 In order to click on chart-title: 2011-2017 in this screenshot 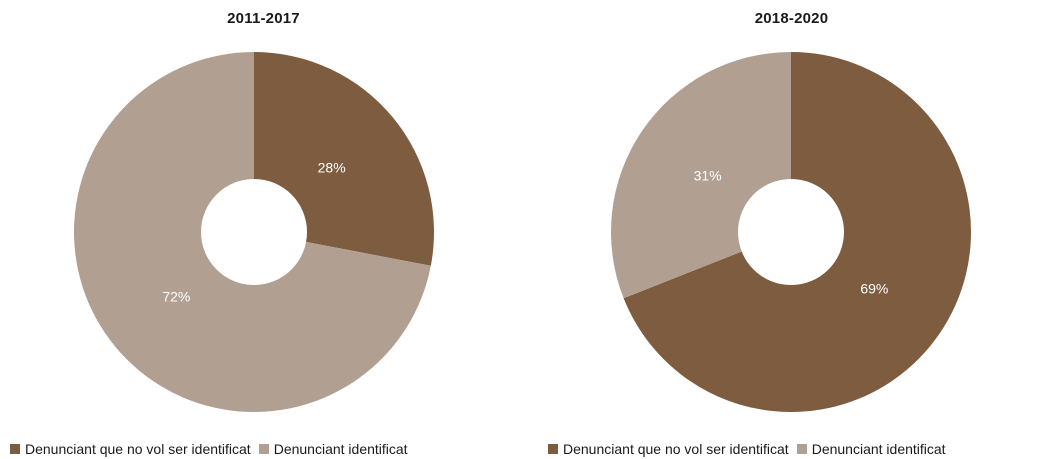, I will do `click(263, 18)`.